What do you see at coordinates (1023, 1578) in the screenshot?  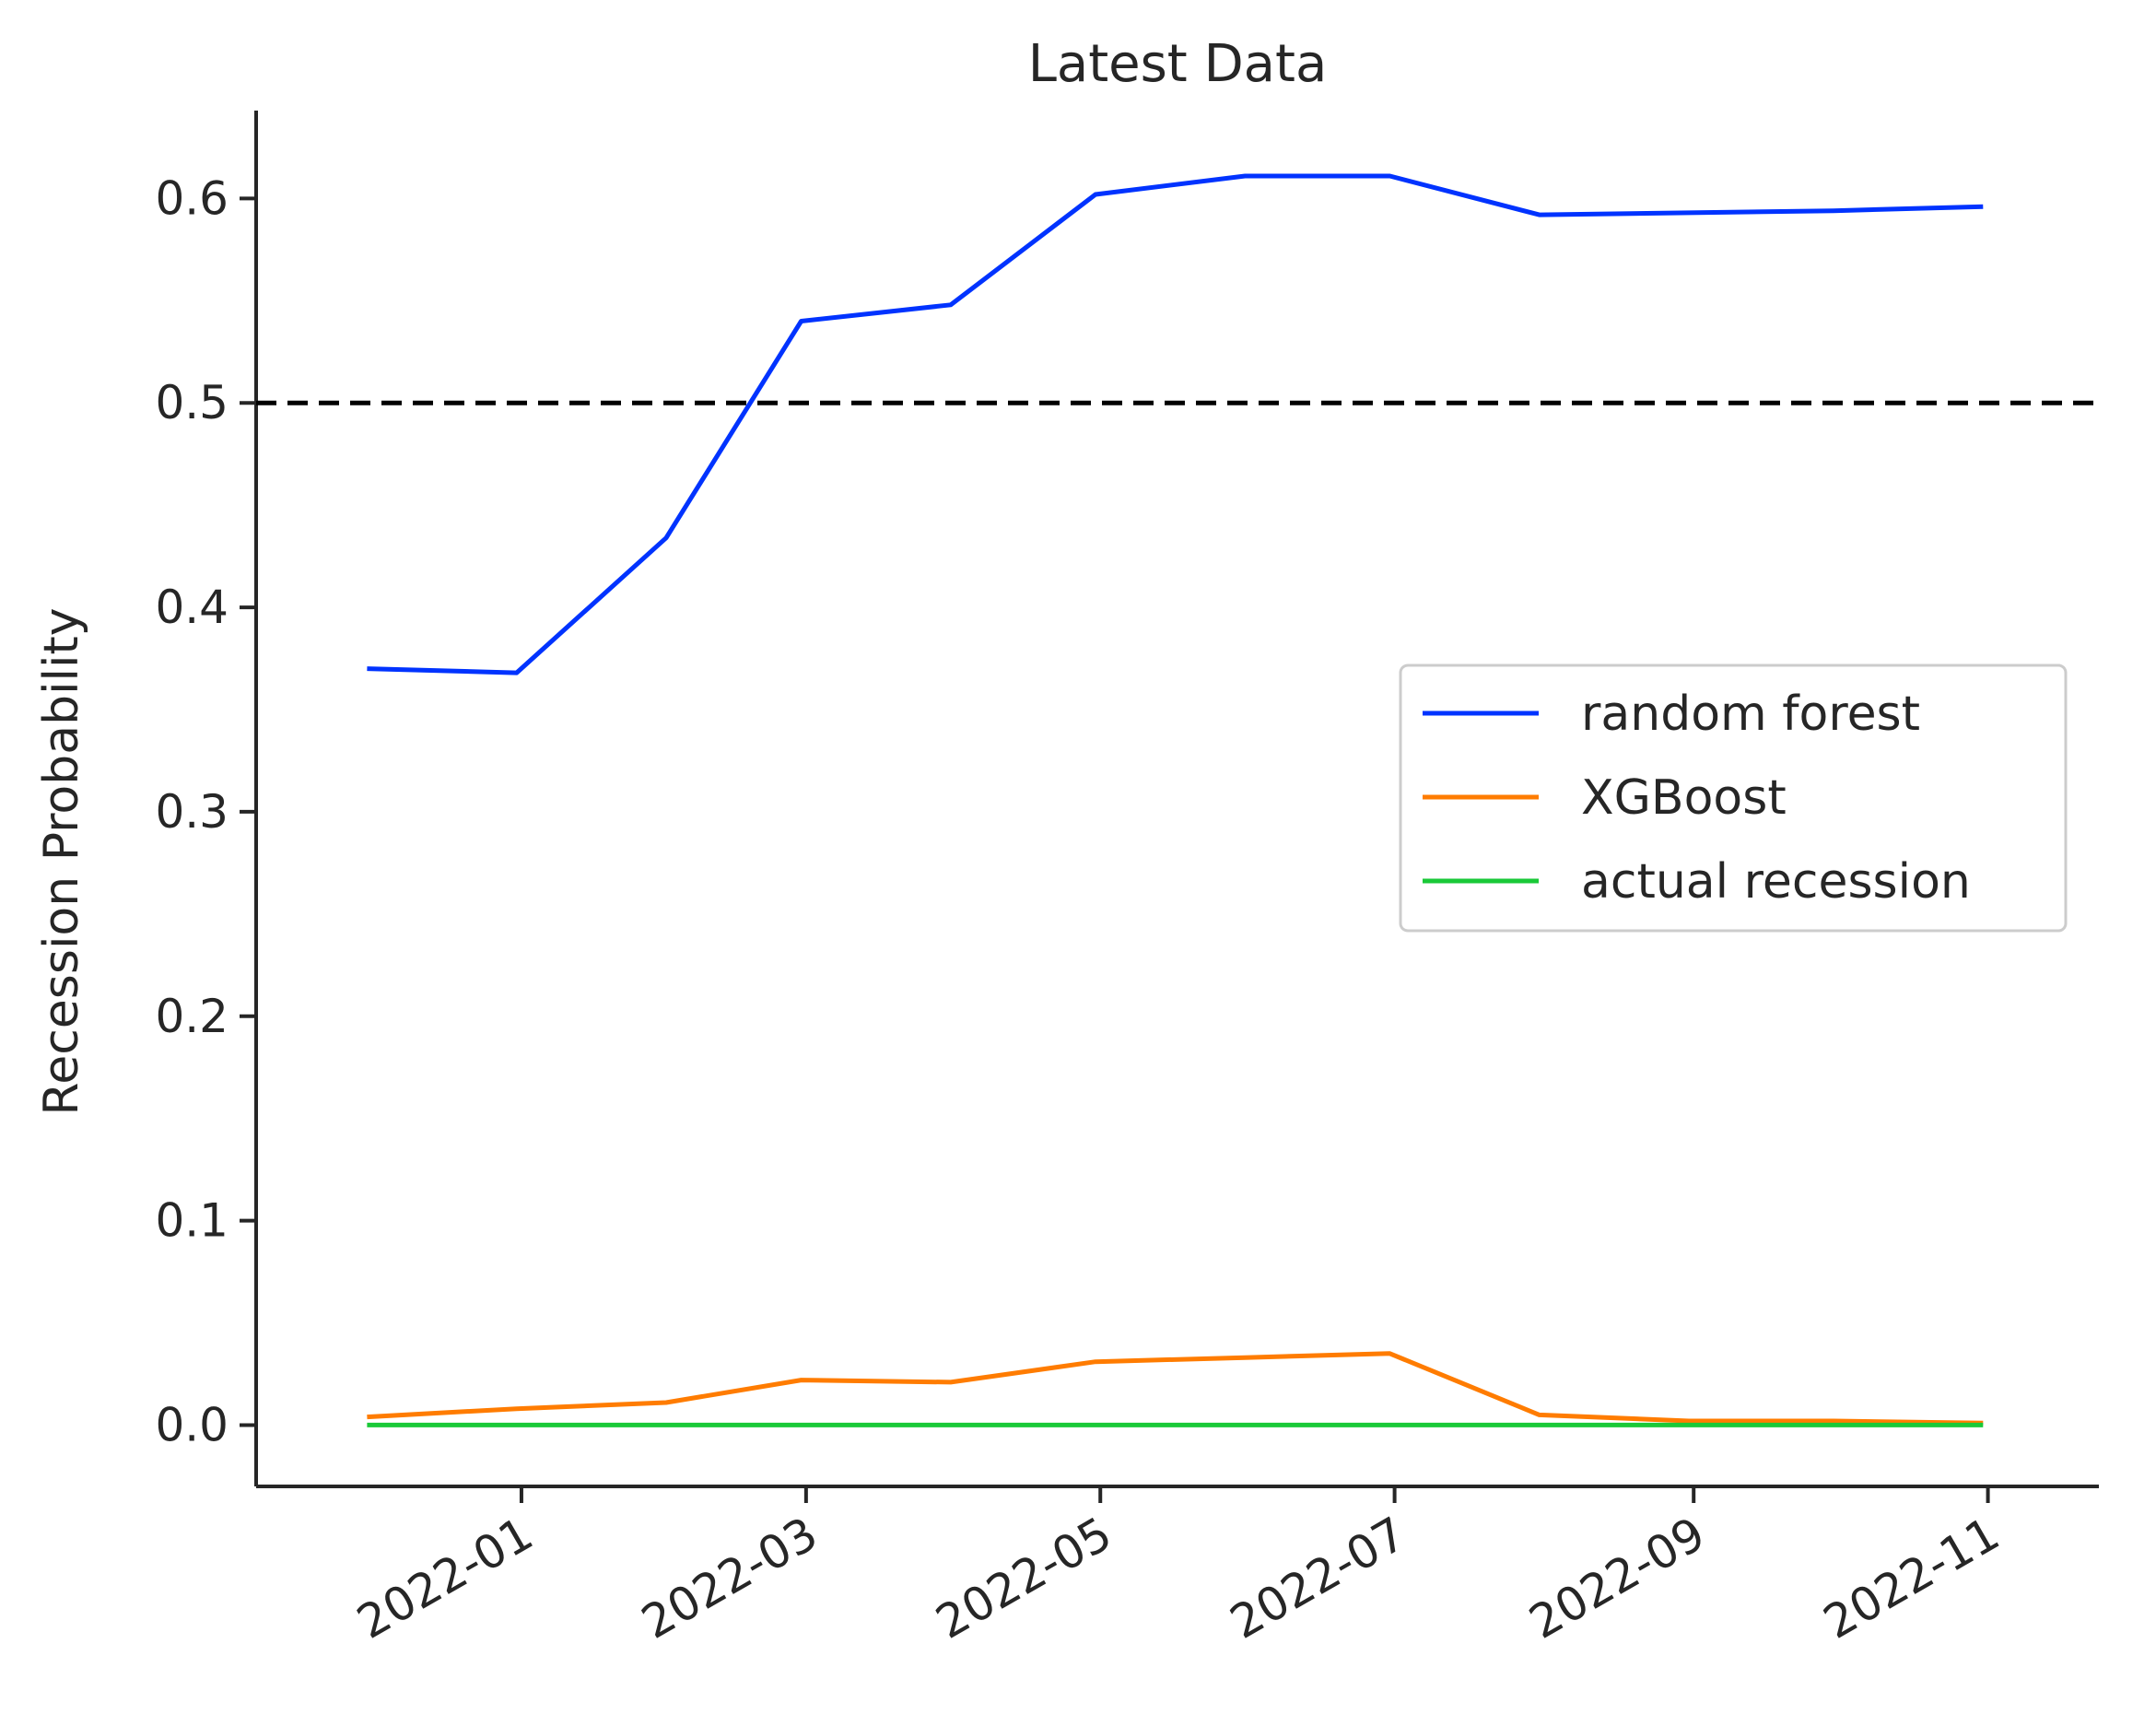 I see `x-tick-label-2022-05: 2022-05` at bounding box center [1023, 1578].